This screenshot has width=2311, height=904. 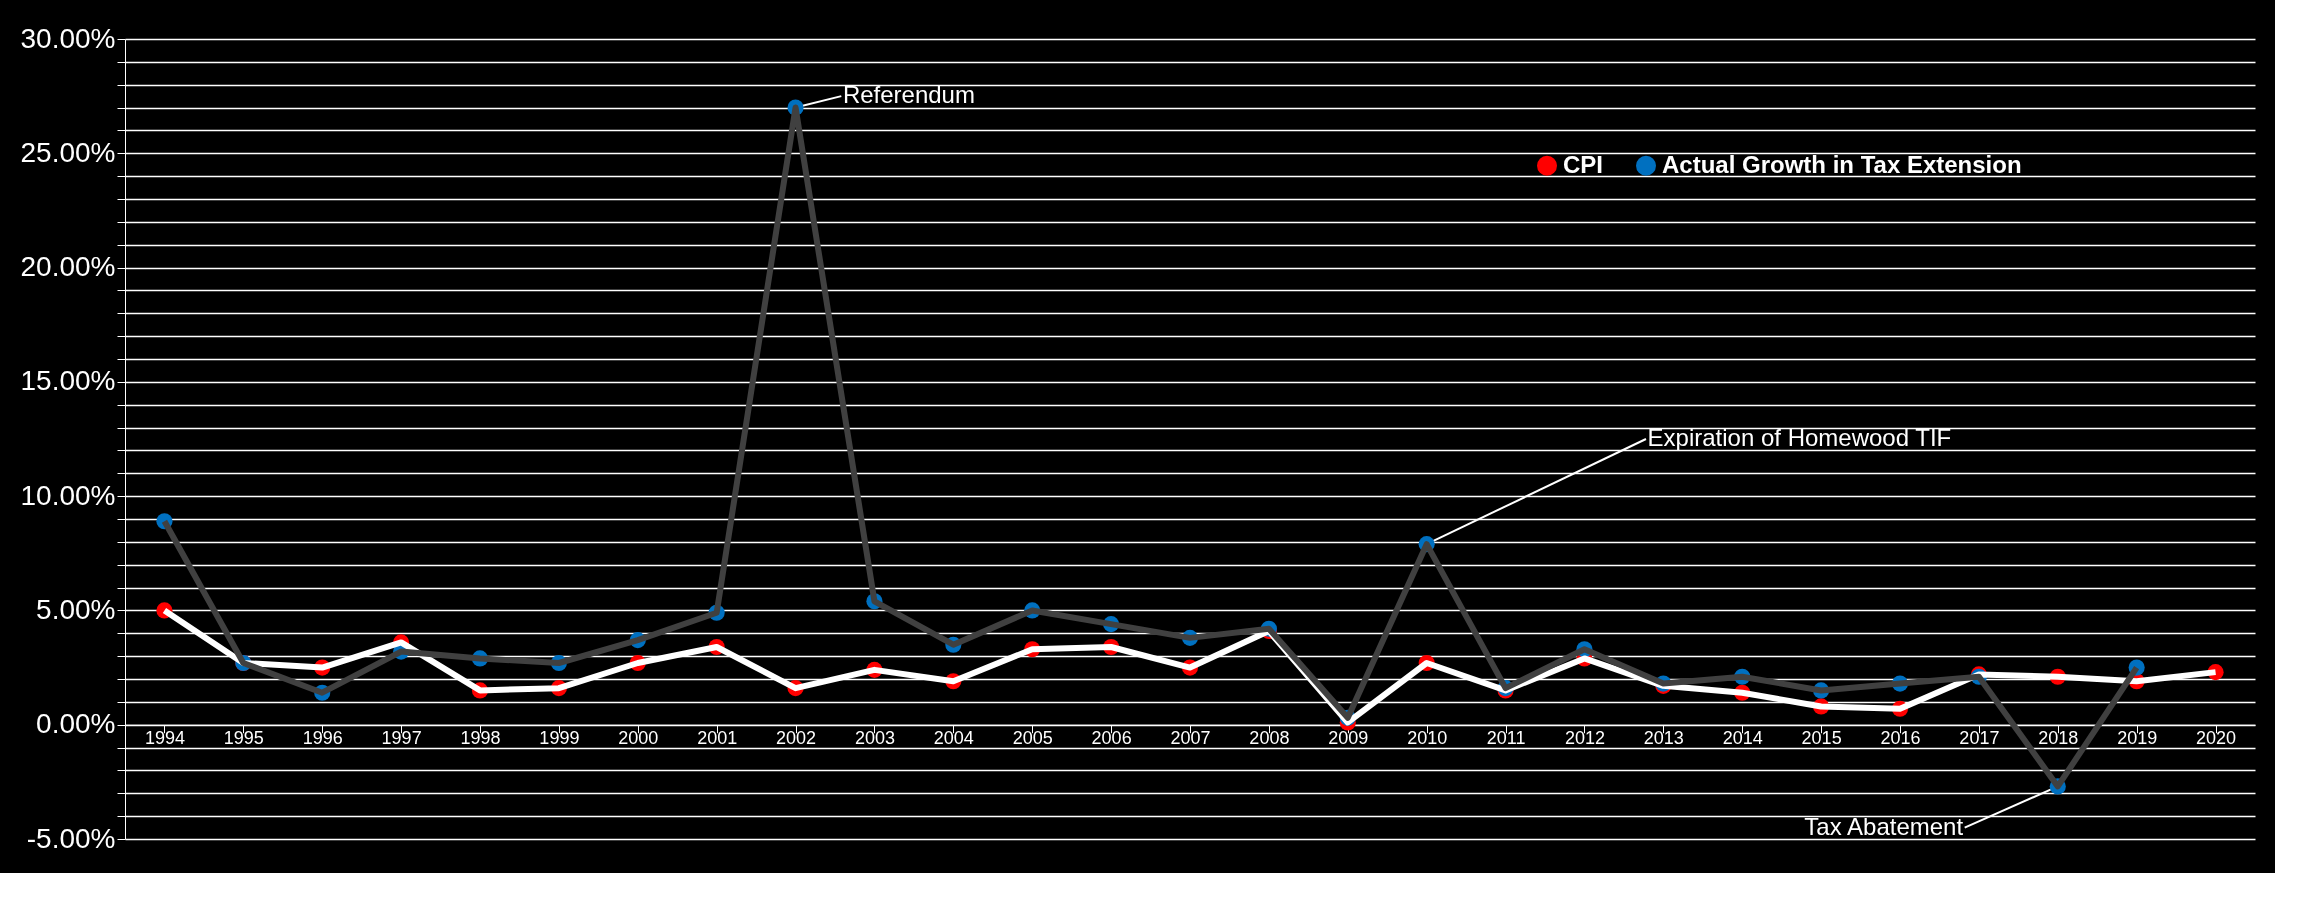 I want to click on x-tick-label: 2003, so click(x=874, y=738).